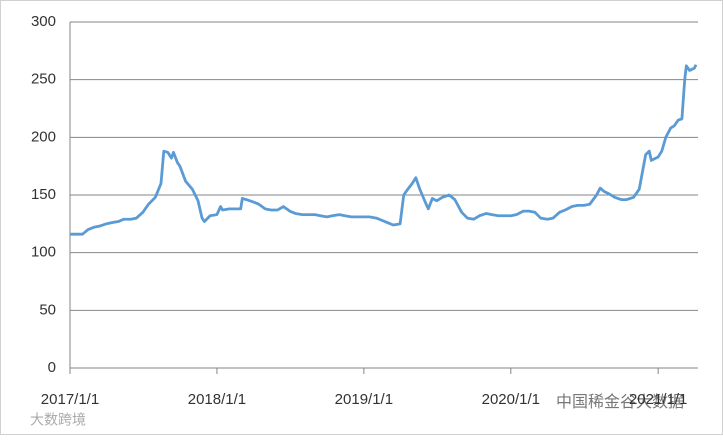 This screenshot has height=440, width=723. What do you see at coordinates (620, 402) in the screenshot?
I see `watermark: 中国稀金谷大数据` at bounding box center [620, 402].